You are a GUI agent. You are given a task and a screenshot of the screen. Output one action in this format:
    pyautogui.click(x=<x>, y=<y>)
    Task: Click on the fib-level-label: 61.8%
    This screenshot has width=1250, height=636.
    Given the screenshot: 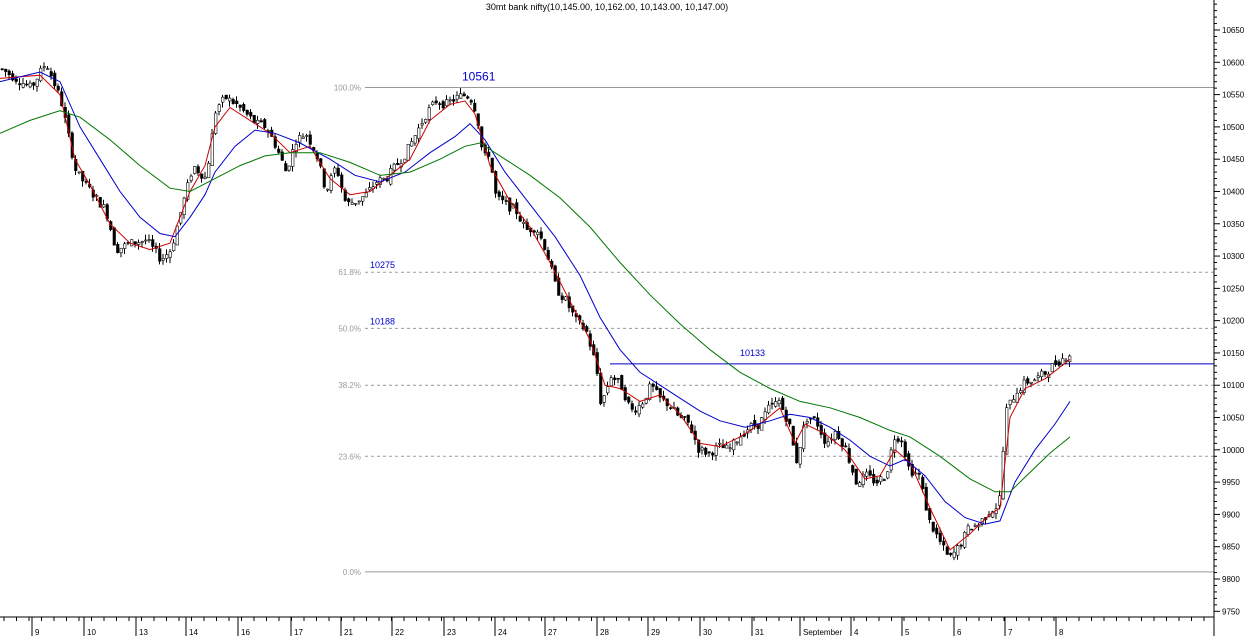 What is the action you would take?
    pyautogui.click(x=349, y=272)
    